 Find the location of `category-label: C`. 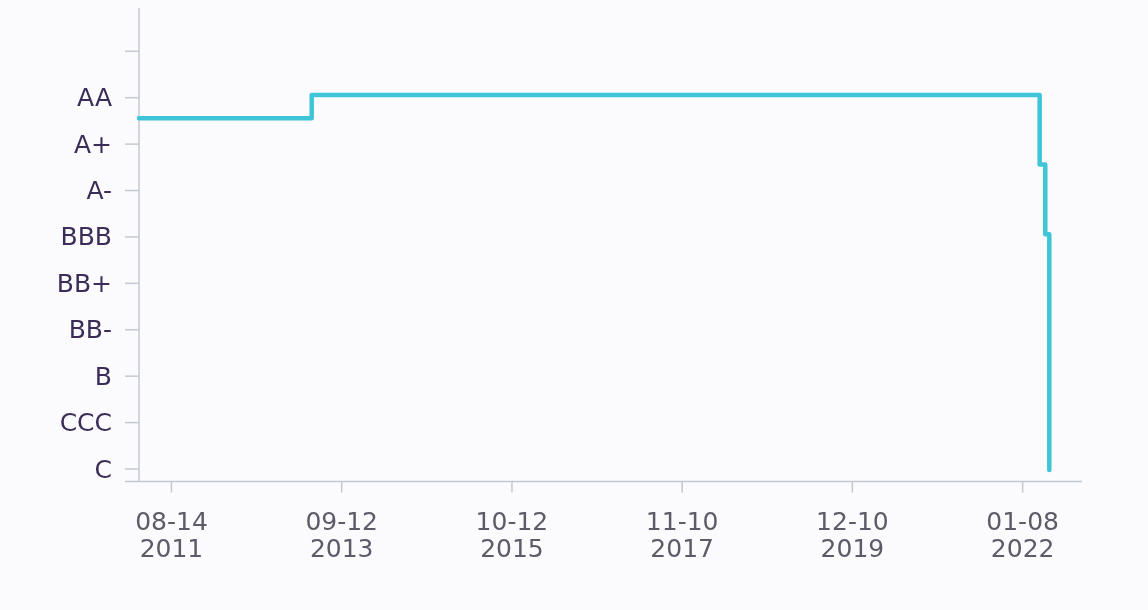

category-label: C is located at coordinates (103, 469).